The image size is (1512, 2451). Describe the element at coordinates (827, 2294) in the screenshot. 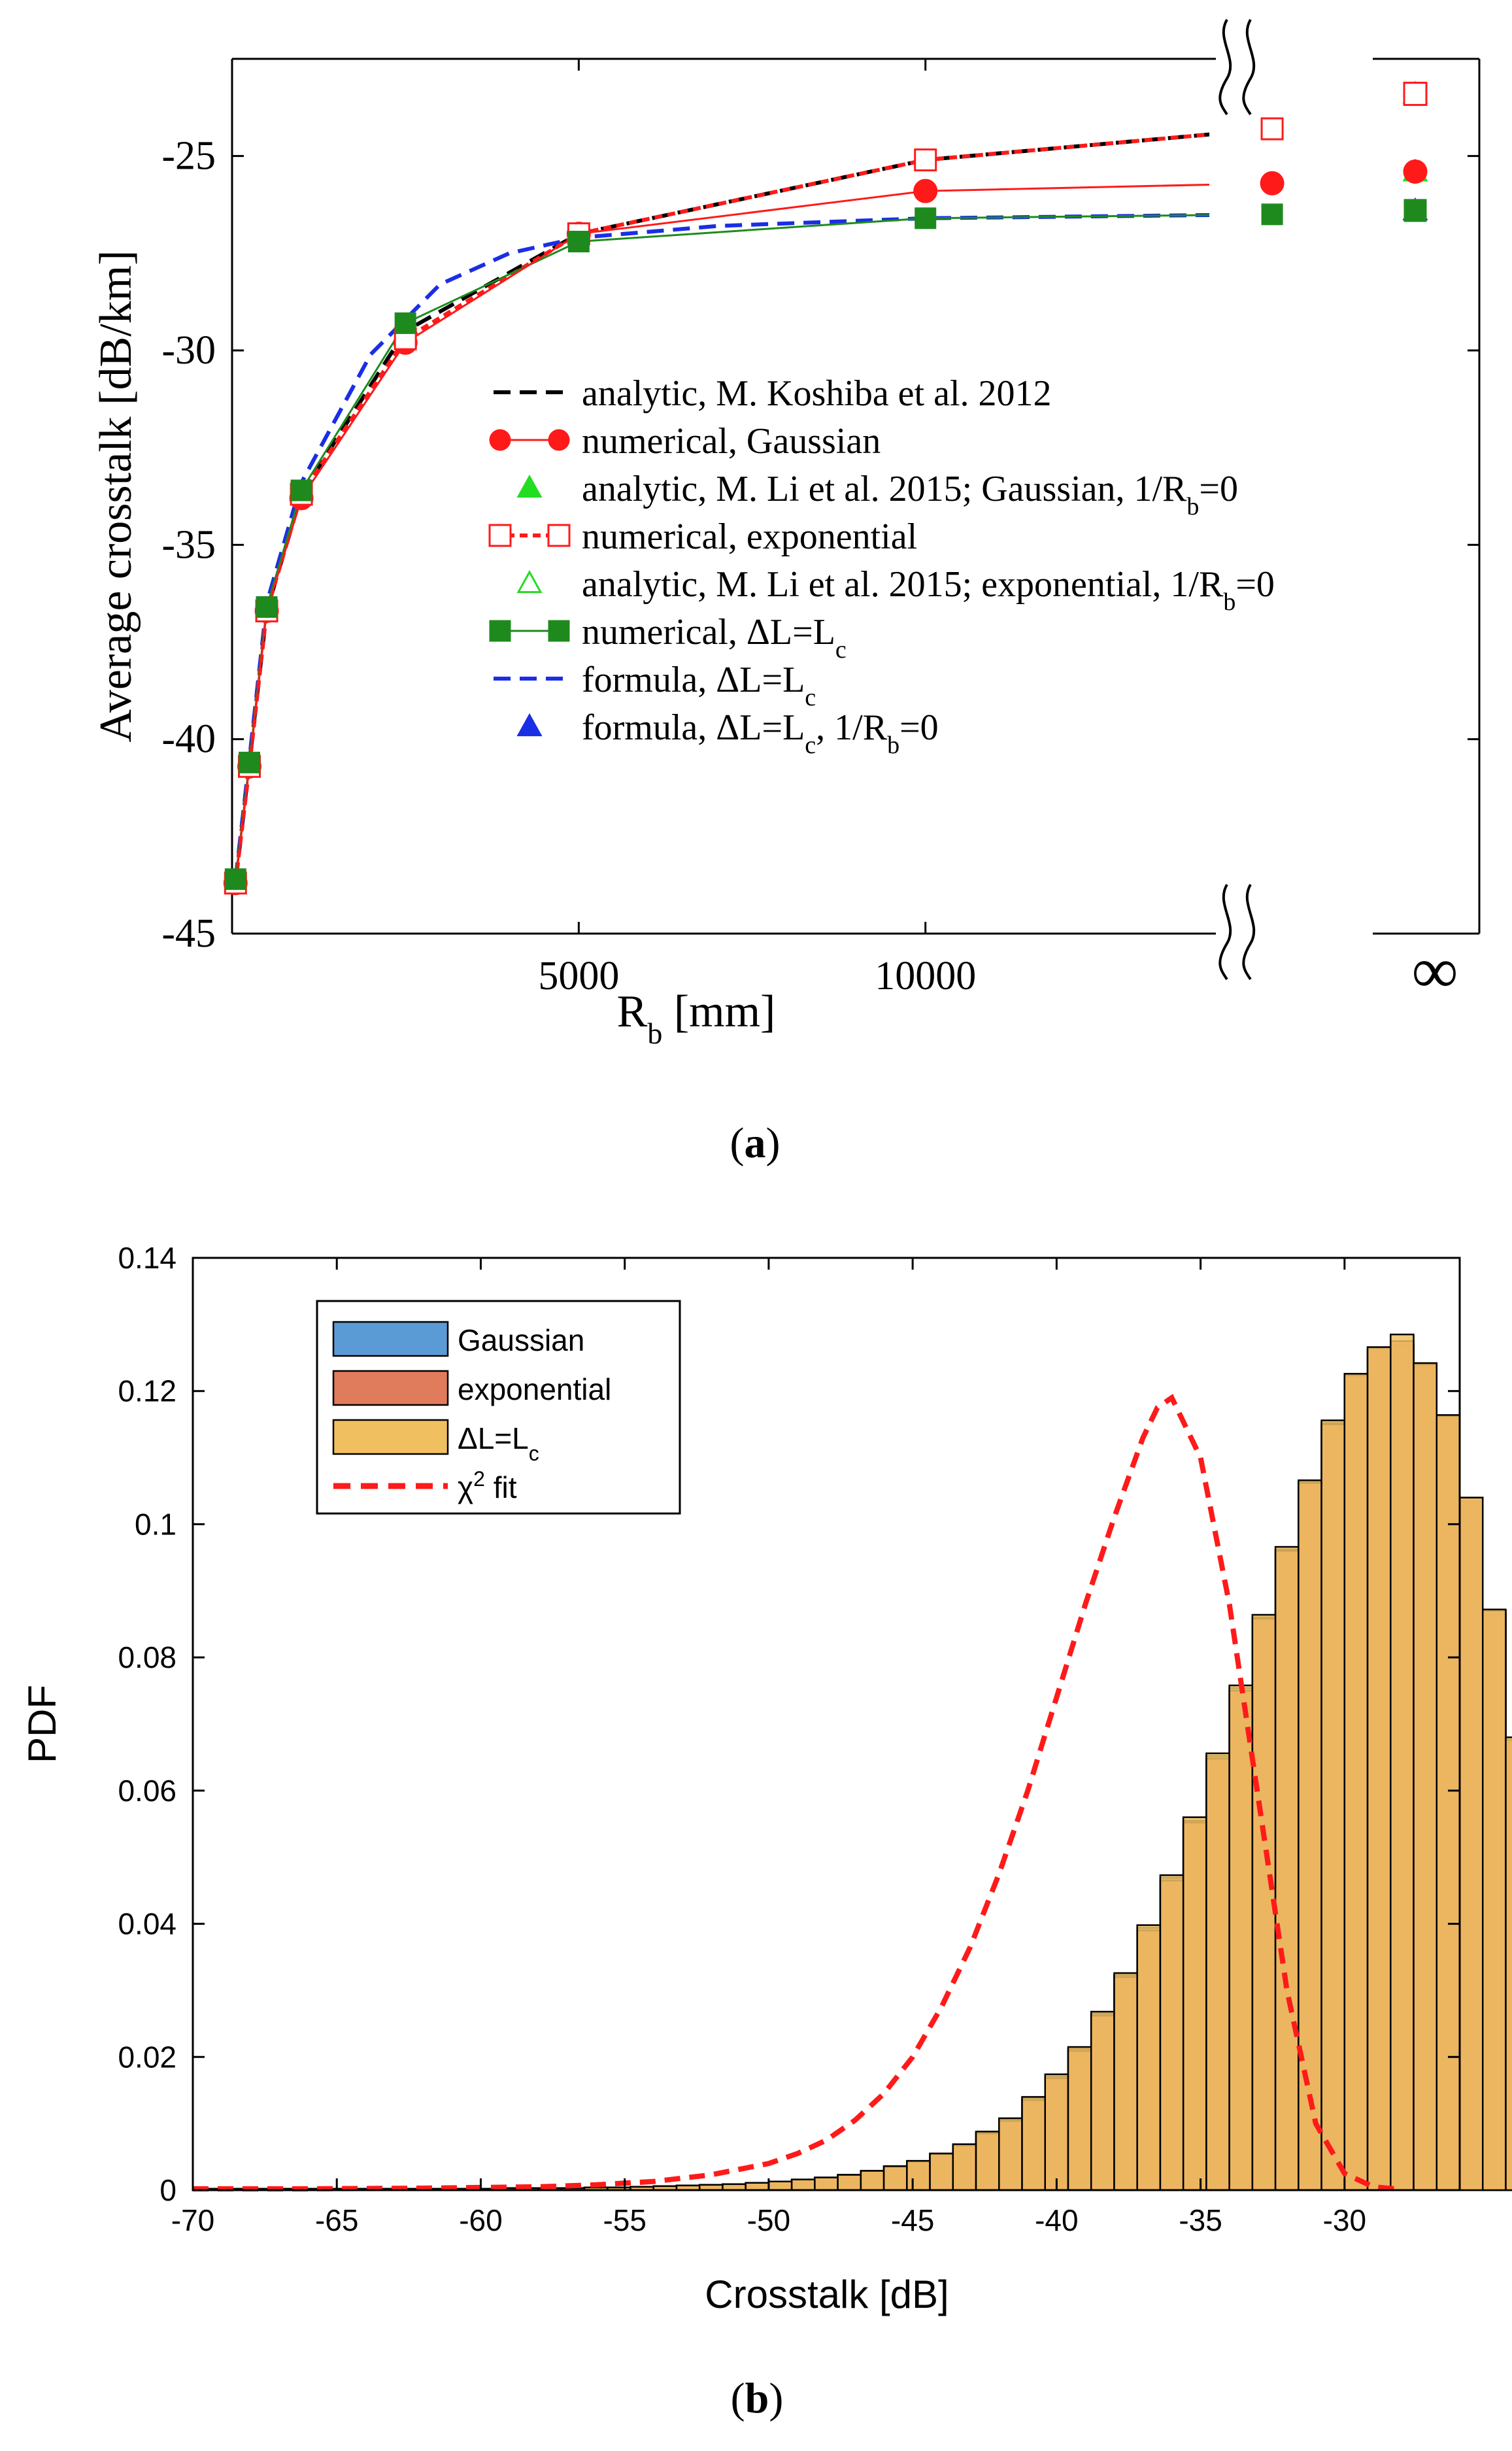

I see `panel-b-xlabel: Crosstalk [dB]` at that location.